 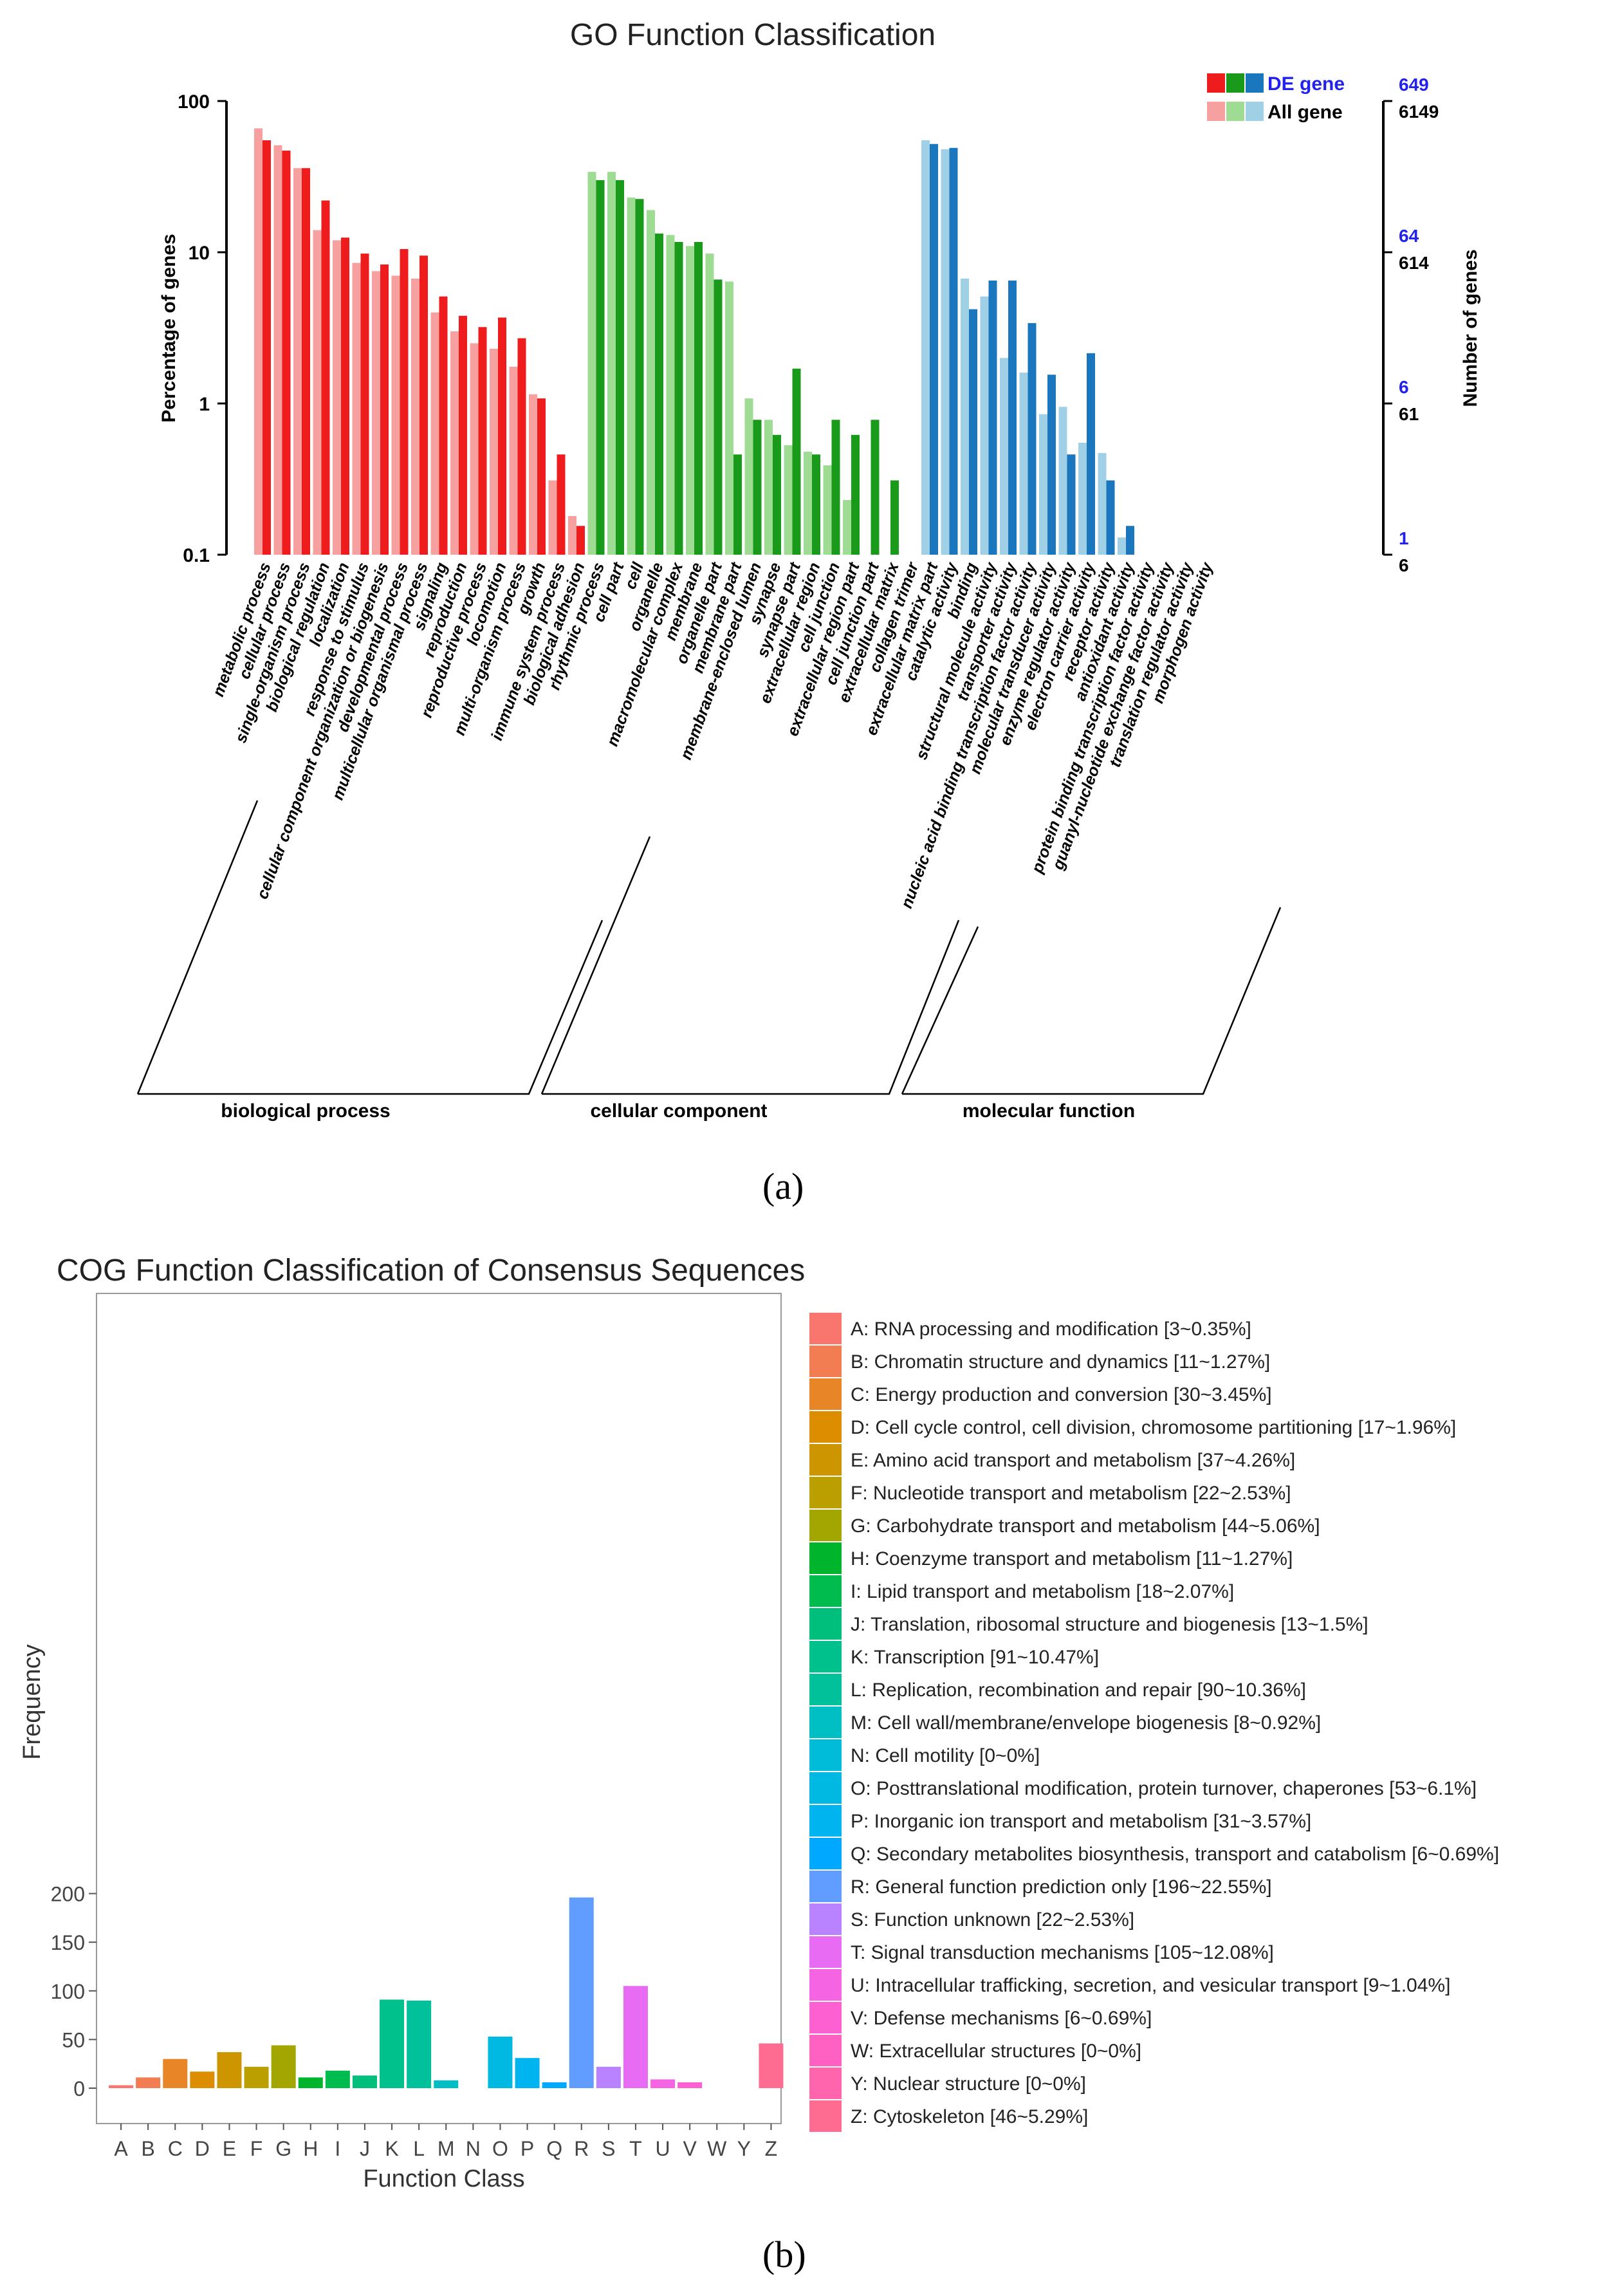 I want to click on go-bar-de-membrane-enclosed-lumen, so click(x=757, y=487).